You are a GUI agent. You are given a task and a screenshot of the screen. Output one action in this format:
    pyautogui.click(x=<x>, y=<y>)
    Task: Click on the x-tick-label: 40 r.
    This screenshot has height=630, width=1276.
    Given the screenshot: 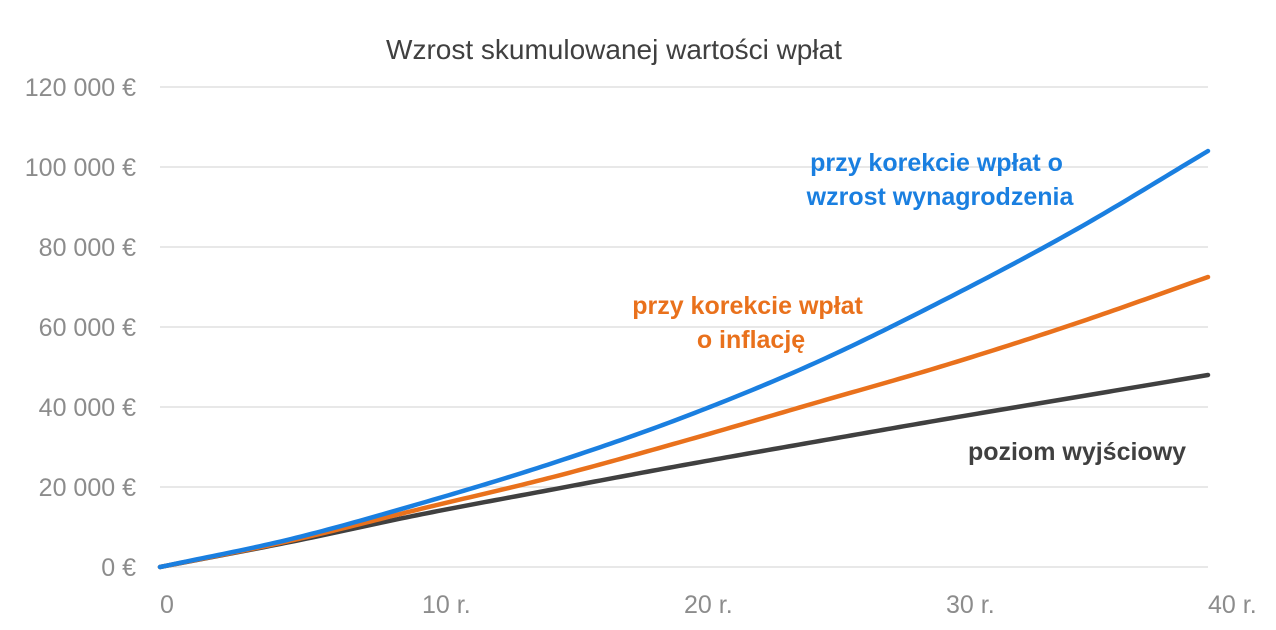 What is the action you would take?
    pyautogui.click(x=1232, y=605)
    